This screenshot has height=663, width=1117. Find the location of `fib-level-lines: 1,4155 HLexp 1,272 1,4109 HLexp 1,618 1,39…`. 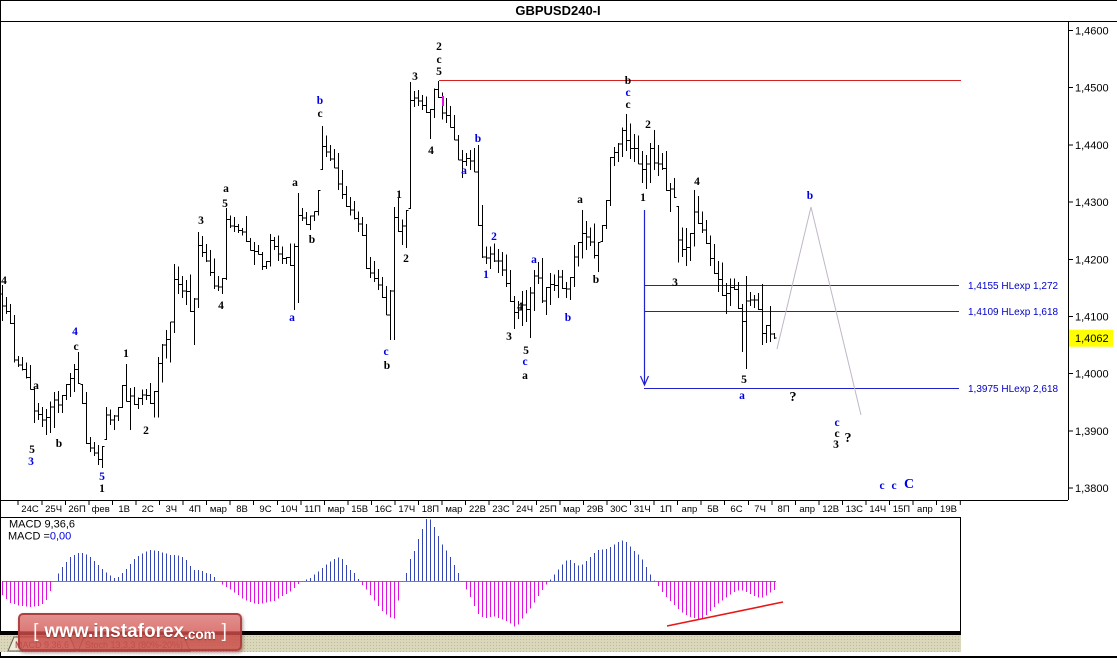

fib-level-lines: 1,4155 HLexp 1,272 1,4109 HLexp 1,618 1,39… is located at coordinates (851, 338).